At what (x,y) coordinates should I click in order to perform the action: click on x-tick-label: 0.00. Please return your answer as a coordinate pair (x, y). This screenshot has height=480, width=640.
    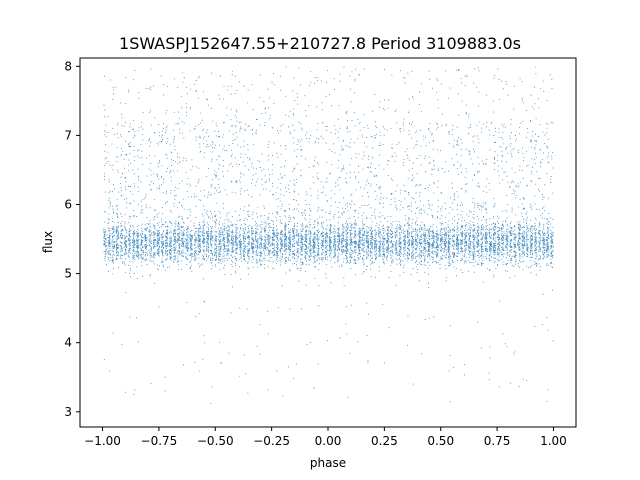
    Looking at the image, I should click on (328, 441).